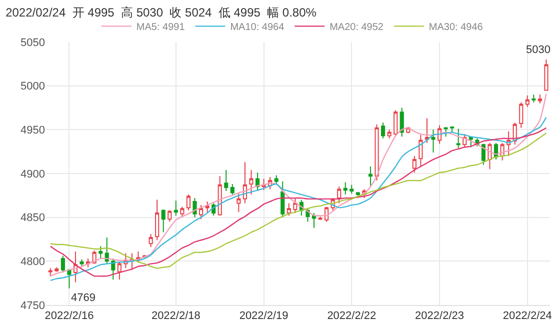  I want to click on y-tick-label: 5000, so click(32, 86).